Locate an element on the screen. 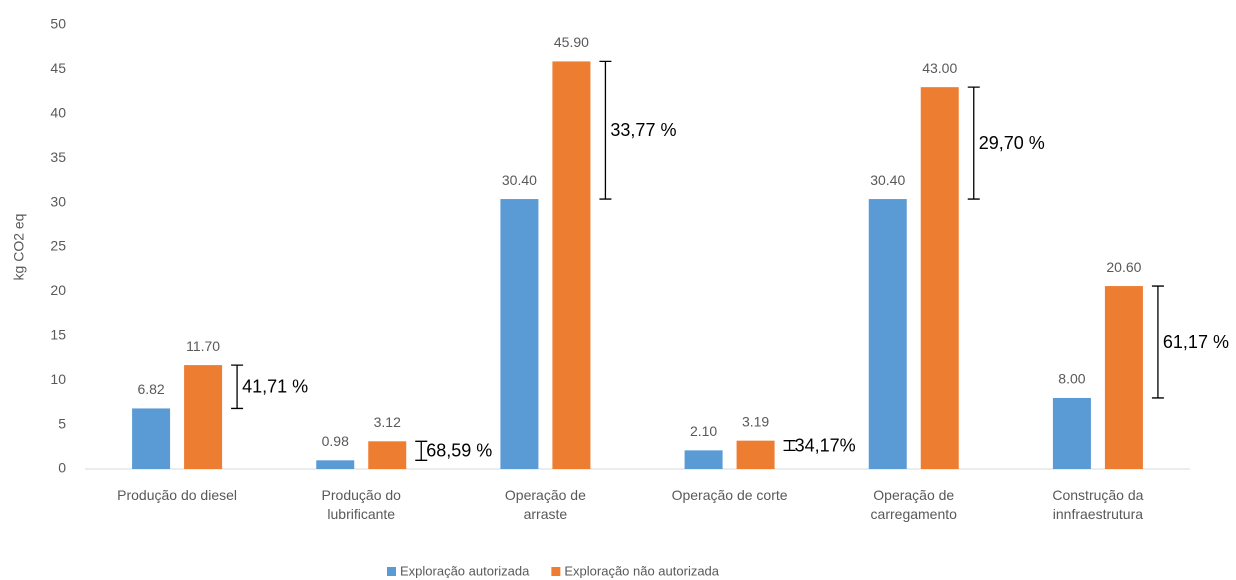 Image resolution: width=1236 pixels, height=580 pixels. y-tick-label: 35 is located at coordinates (58, 157).